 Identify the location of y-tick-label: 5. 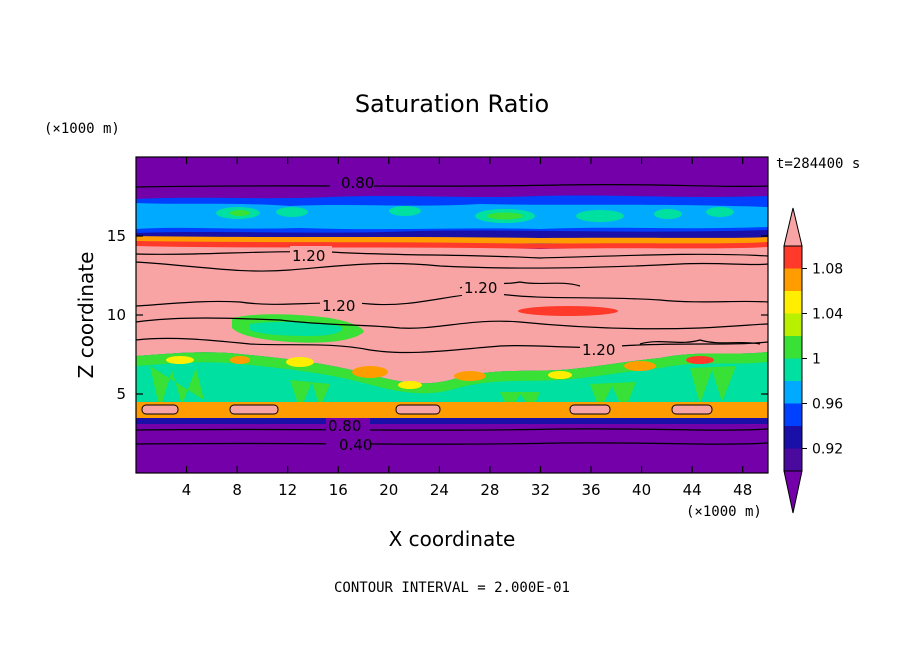
(121, 394).